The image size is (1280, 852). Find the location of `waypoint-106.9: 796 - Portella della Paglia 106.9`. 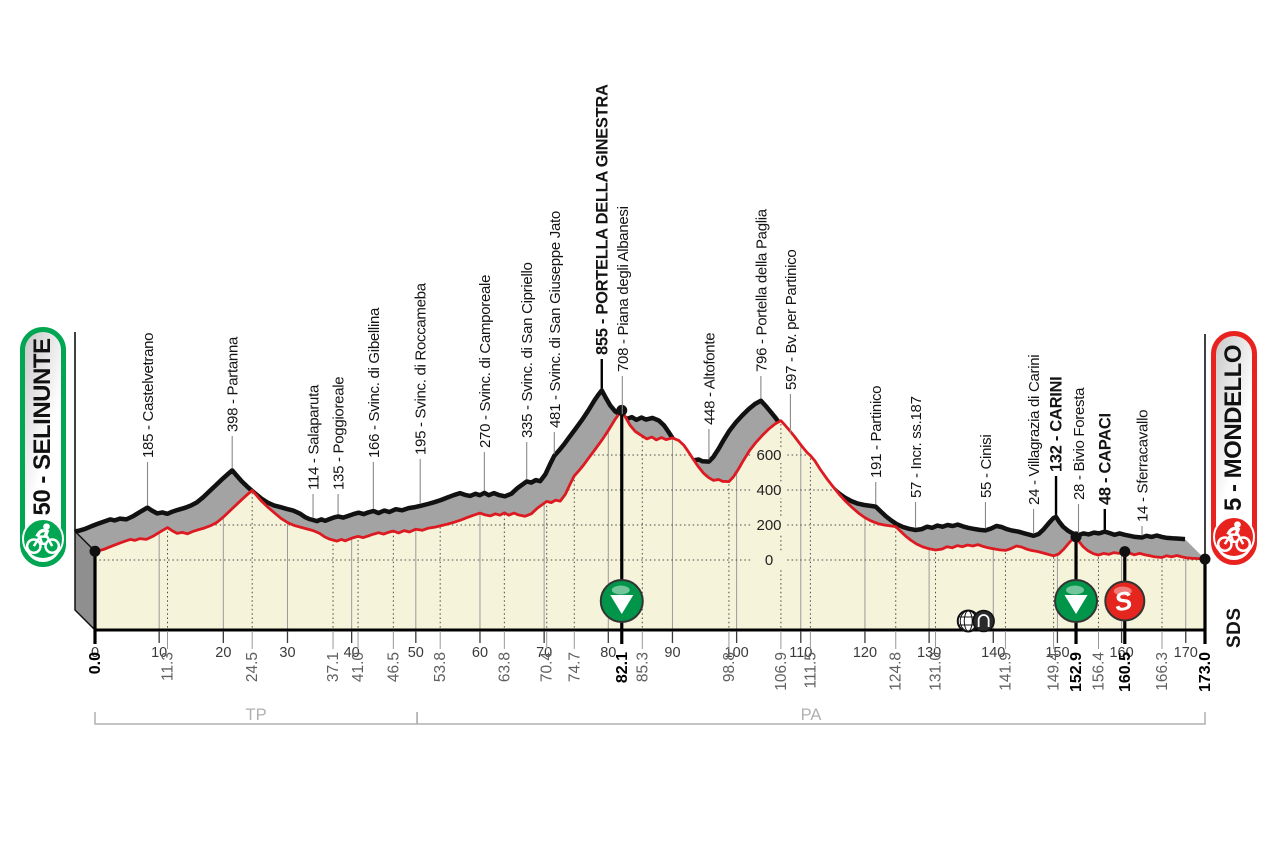

waypoint-106.9: 796 - Portella della Paglia 106.9 is located at coordinates (771, 449).